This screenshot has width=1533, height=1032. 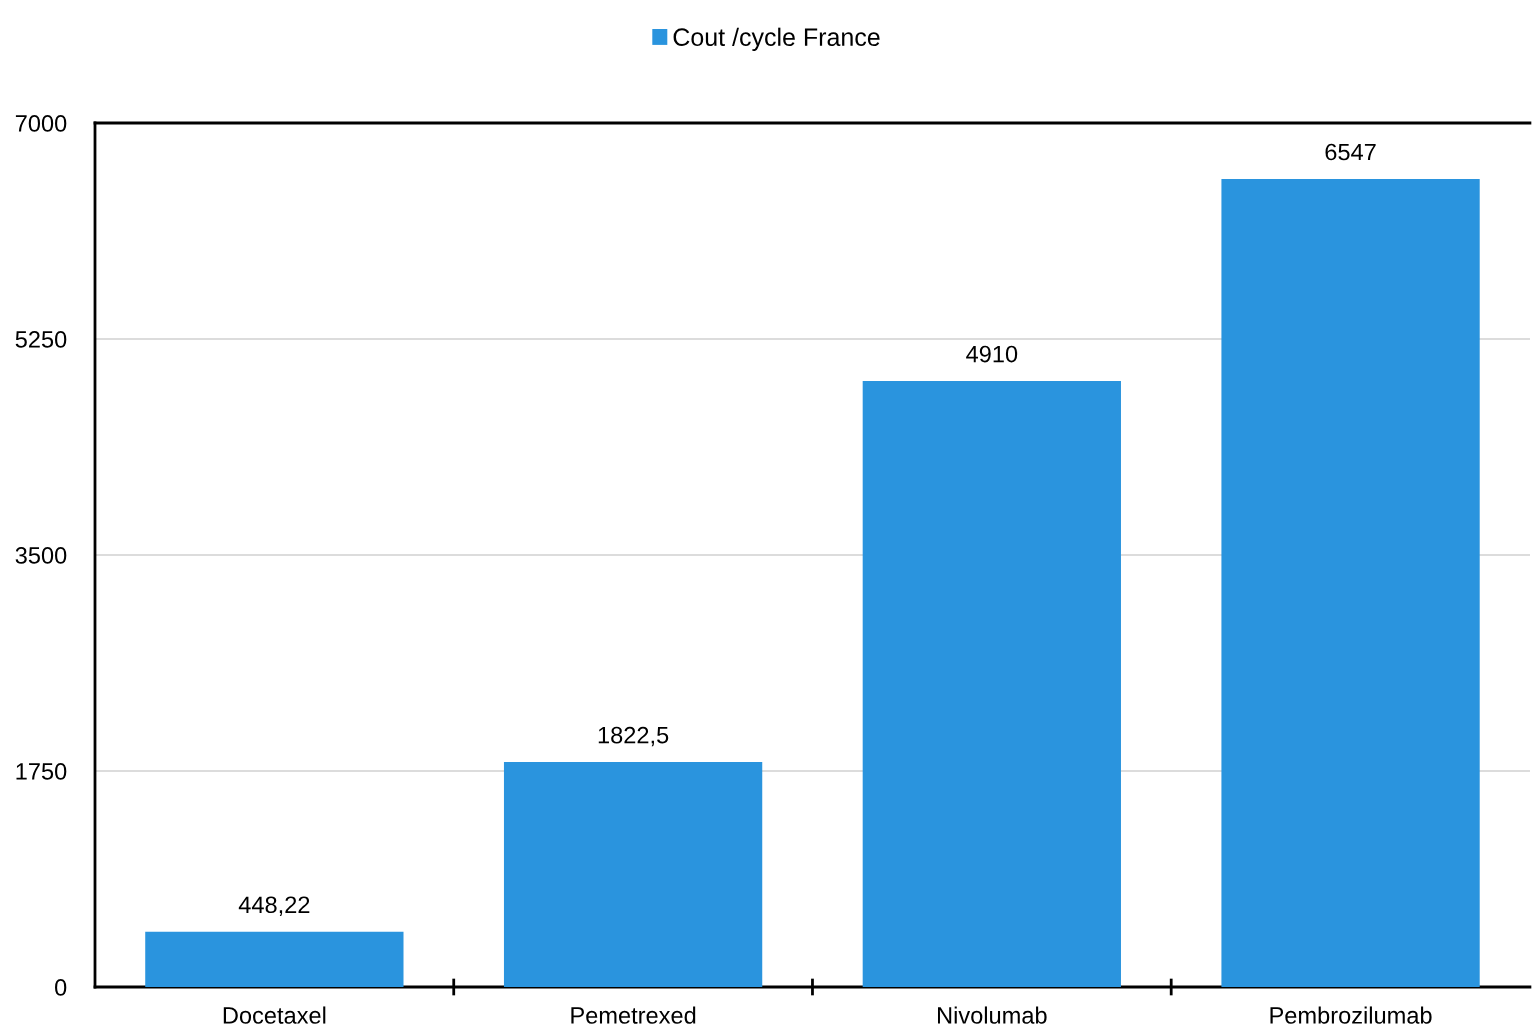 I want to click on x-tick-label: Docetaxel, so click(x=274, y=1015).